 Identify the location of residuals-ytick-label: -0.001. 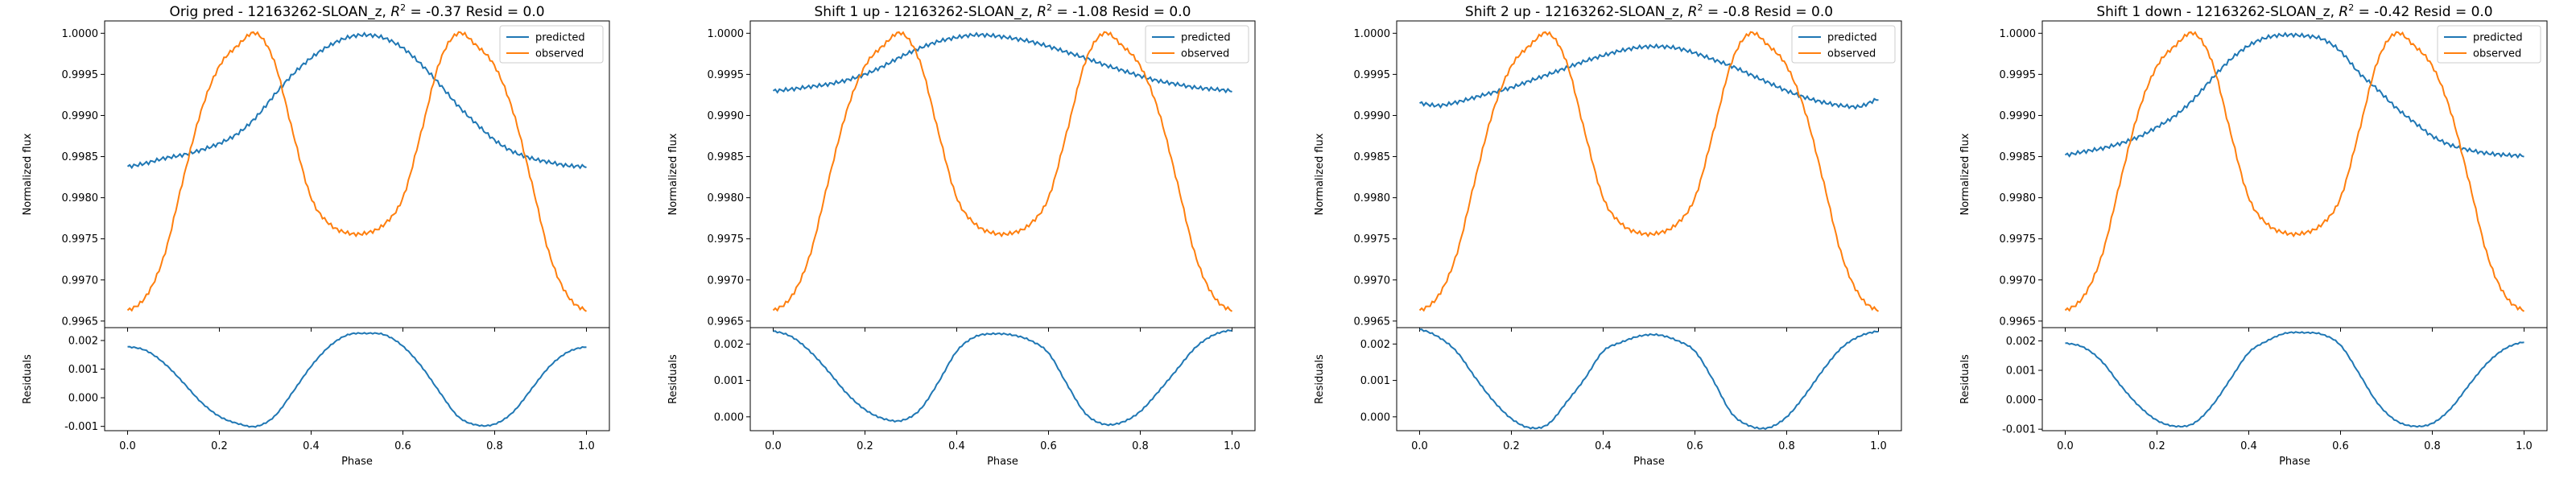
(81, 427).